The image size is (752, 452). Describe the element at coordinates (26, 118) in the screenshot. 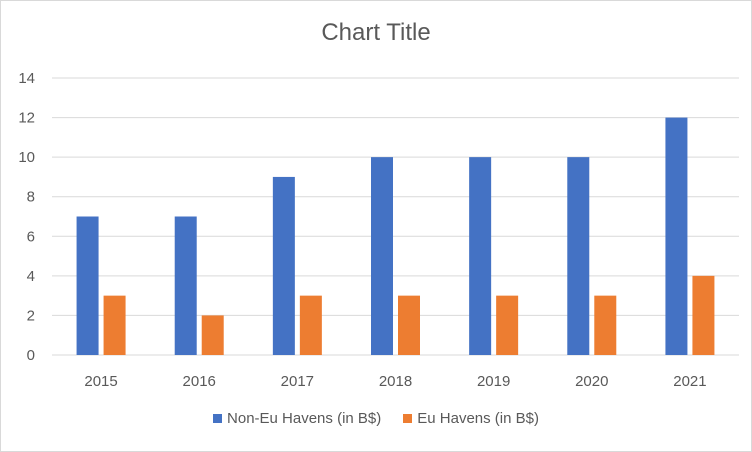

I see `y-tick-label: 12` at that location.